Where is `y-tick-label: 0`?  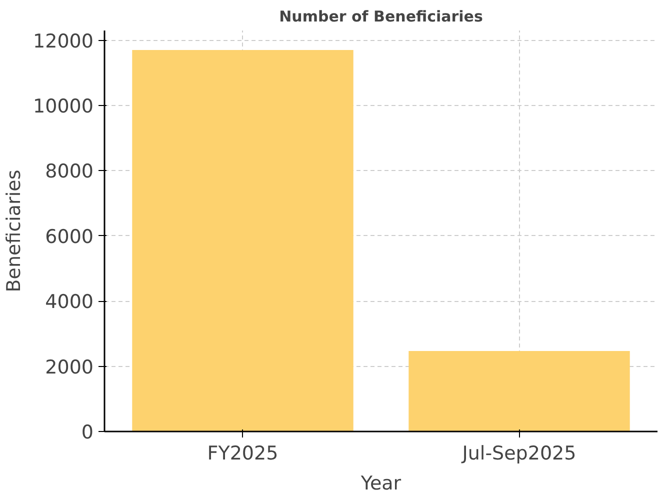 y-tick-label: 0 is located at coordinates (87, 433).